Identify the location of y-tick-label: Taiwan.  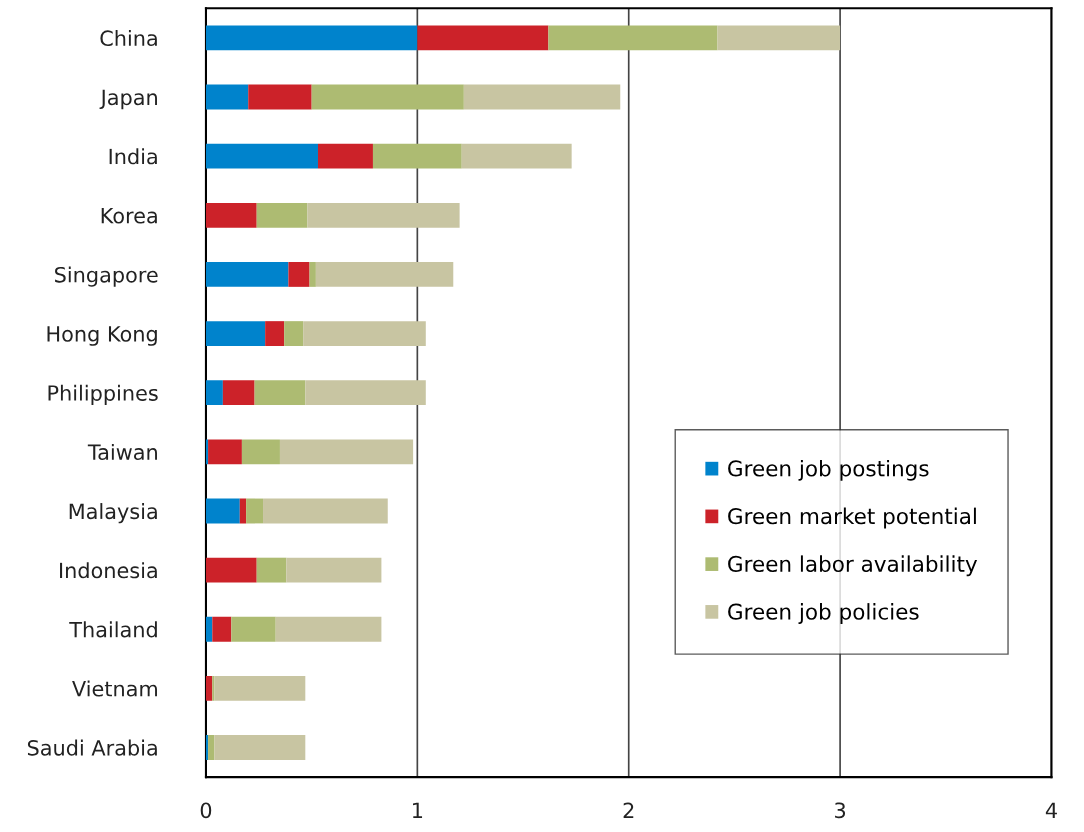
(122, 452).